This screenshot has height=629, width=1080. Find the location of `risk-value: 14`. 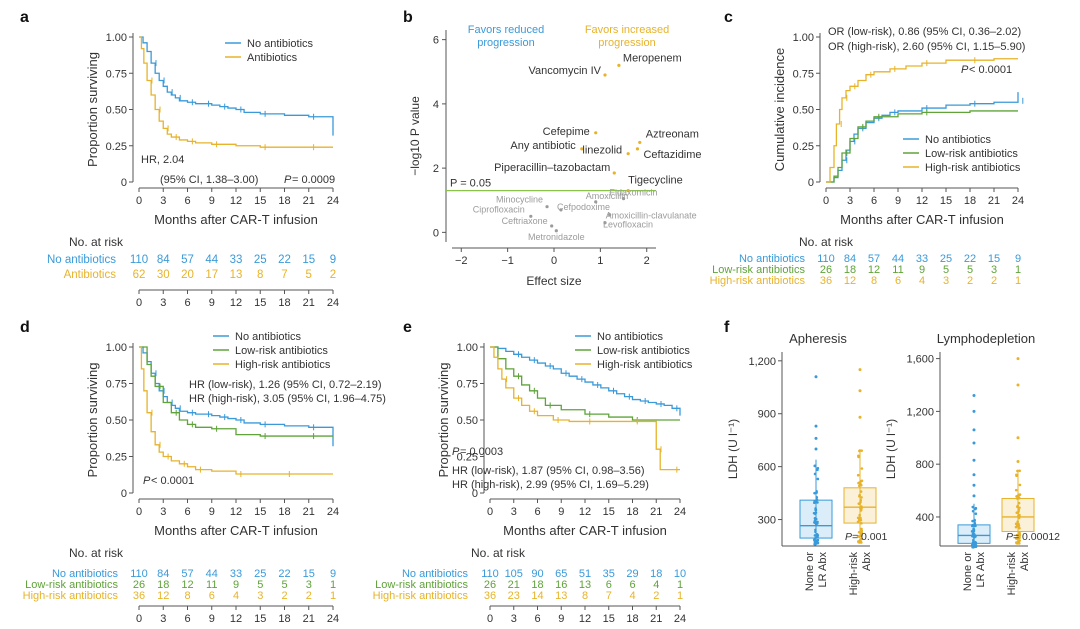

risk-value: 14 is located at coordinates (537, 596).